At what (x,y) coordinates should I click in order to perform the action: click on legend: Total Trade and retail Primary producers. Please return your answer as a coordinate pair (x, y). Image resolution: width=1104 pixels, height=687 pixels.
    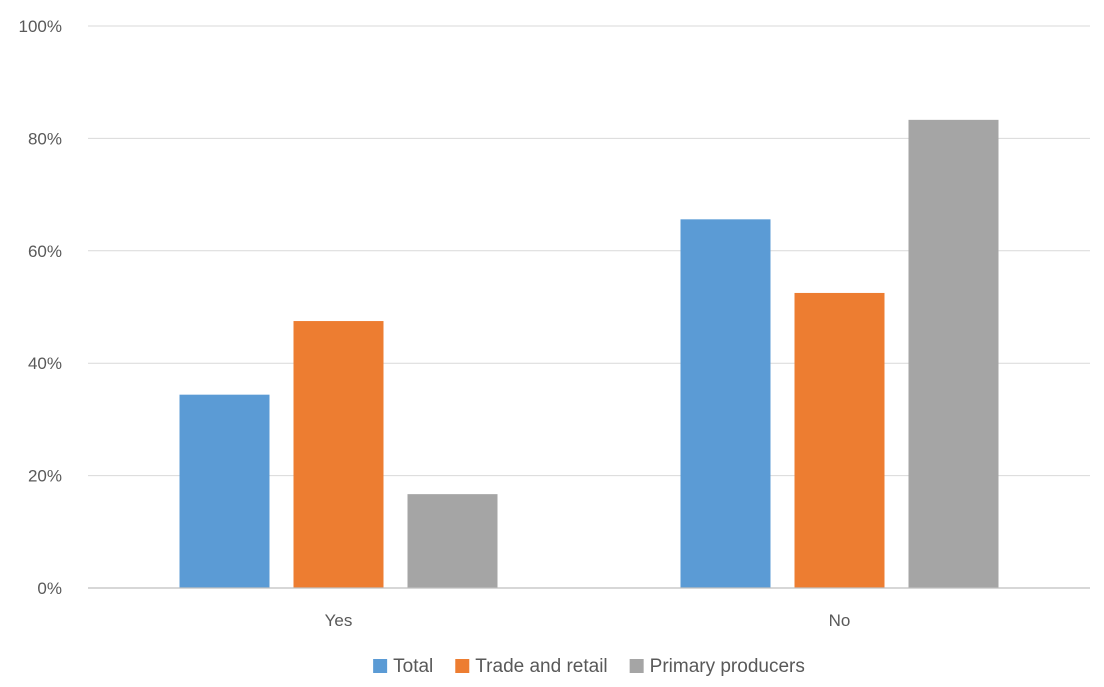
    Looking at the image, I should click on (589, 666).